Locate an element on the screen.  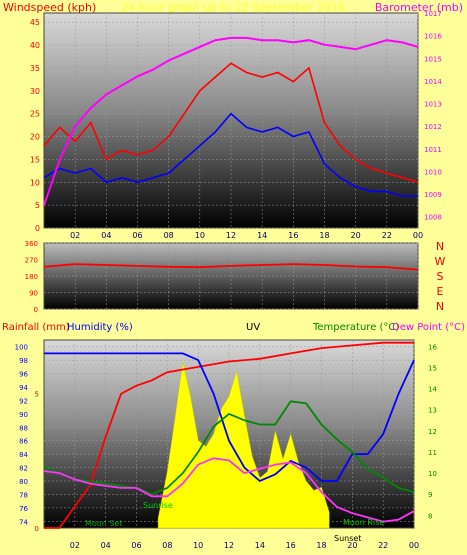
barometer-tick-label: 1016 is located at coordinates (433, 37).